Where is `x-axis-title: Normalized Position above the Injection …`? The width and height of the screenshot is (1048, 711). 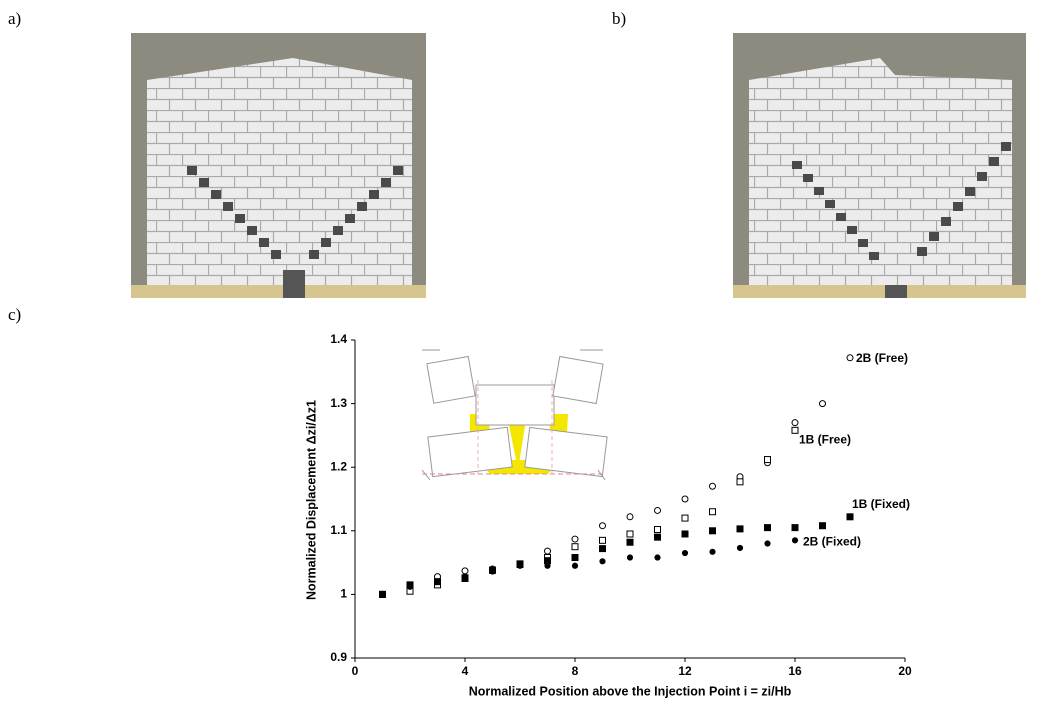
x-axis-title: Normalized Position above the Injection … is located at coordinates (630, 691).